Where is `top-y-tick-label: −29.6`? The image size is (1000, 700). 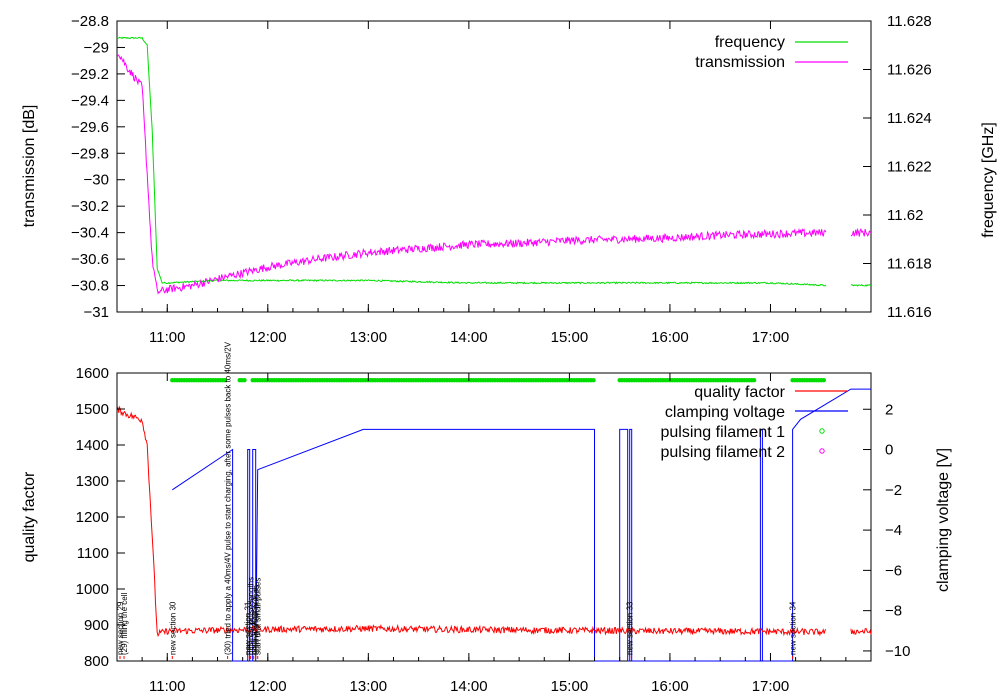
top-y-tick-label: −29.6 is located at coordinates (90, 127).